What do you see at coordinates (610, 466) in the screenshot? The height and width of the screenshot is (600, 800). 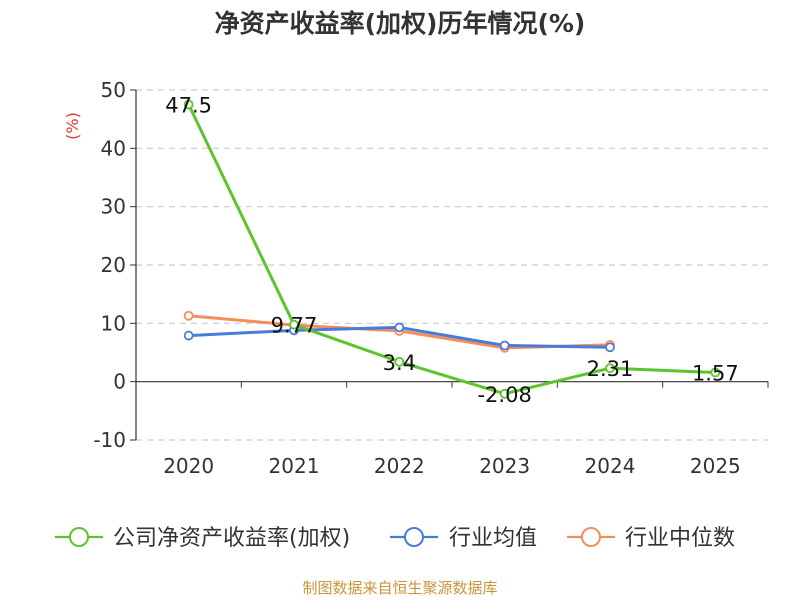 I see `x-tick-label: 2024` at bounding box center [610, 466].